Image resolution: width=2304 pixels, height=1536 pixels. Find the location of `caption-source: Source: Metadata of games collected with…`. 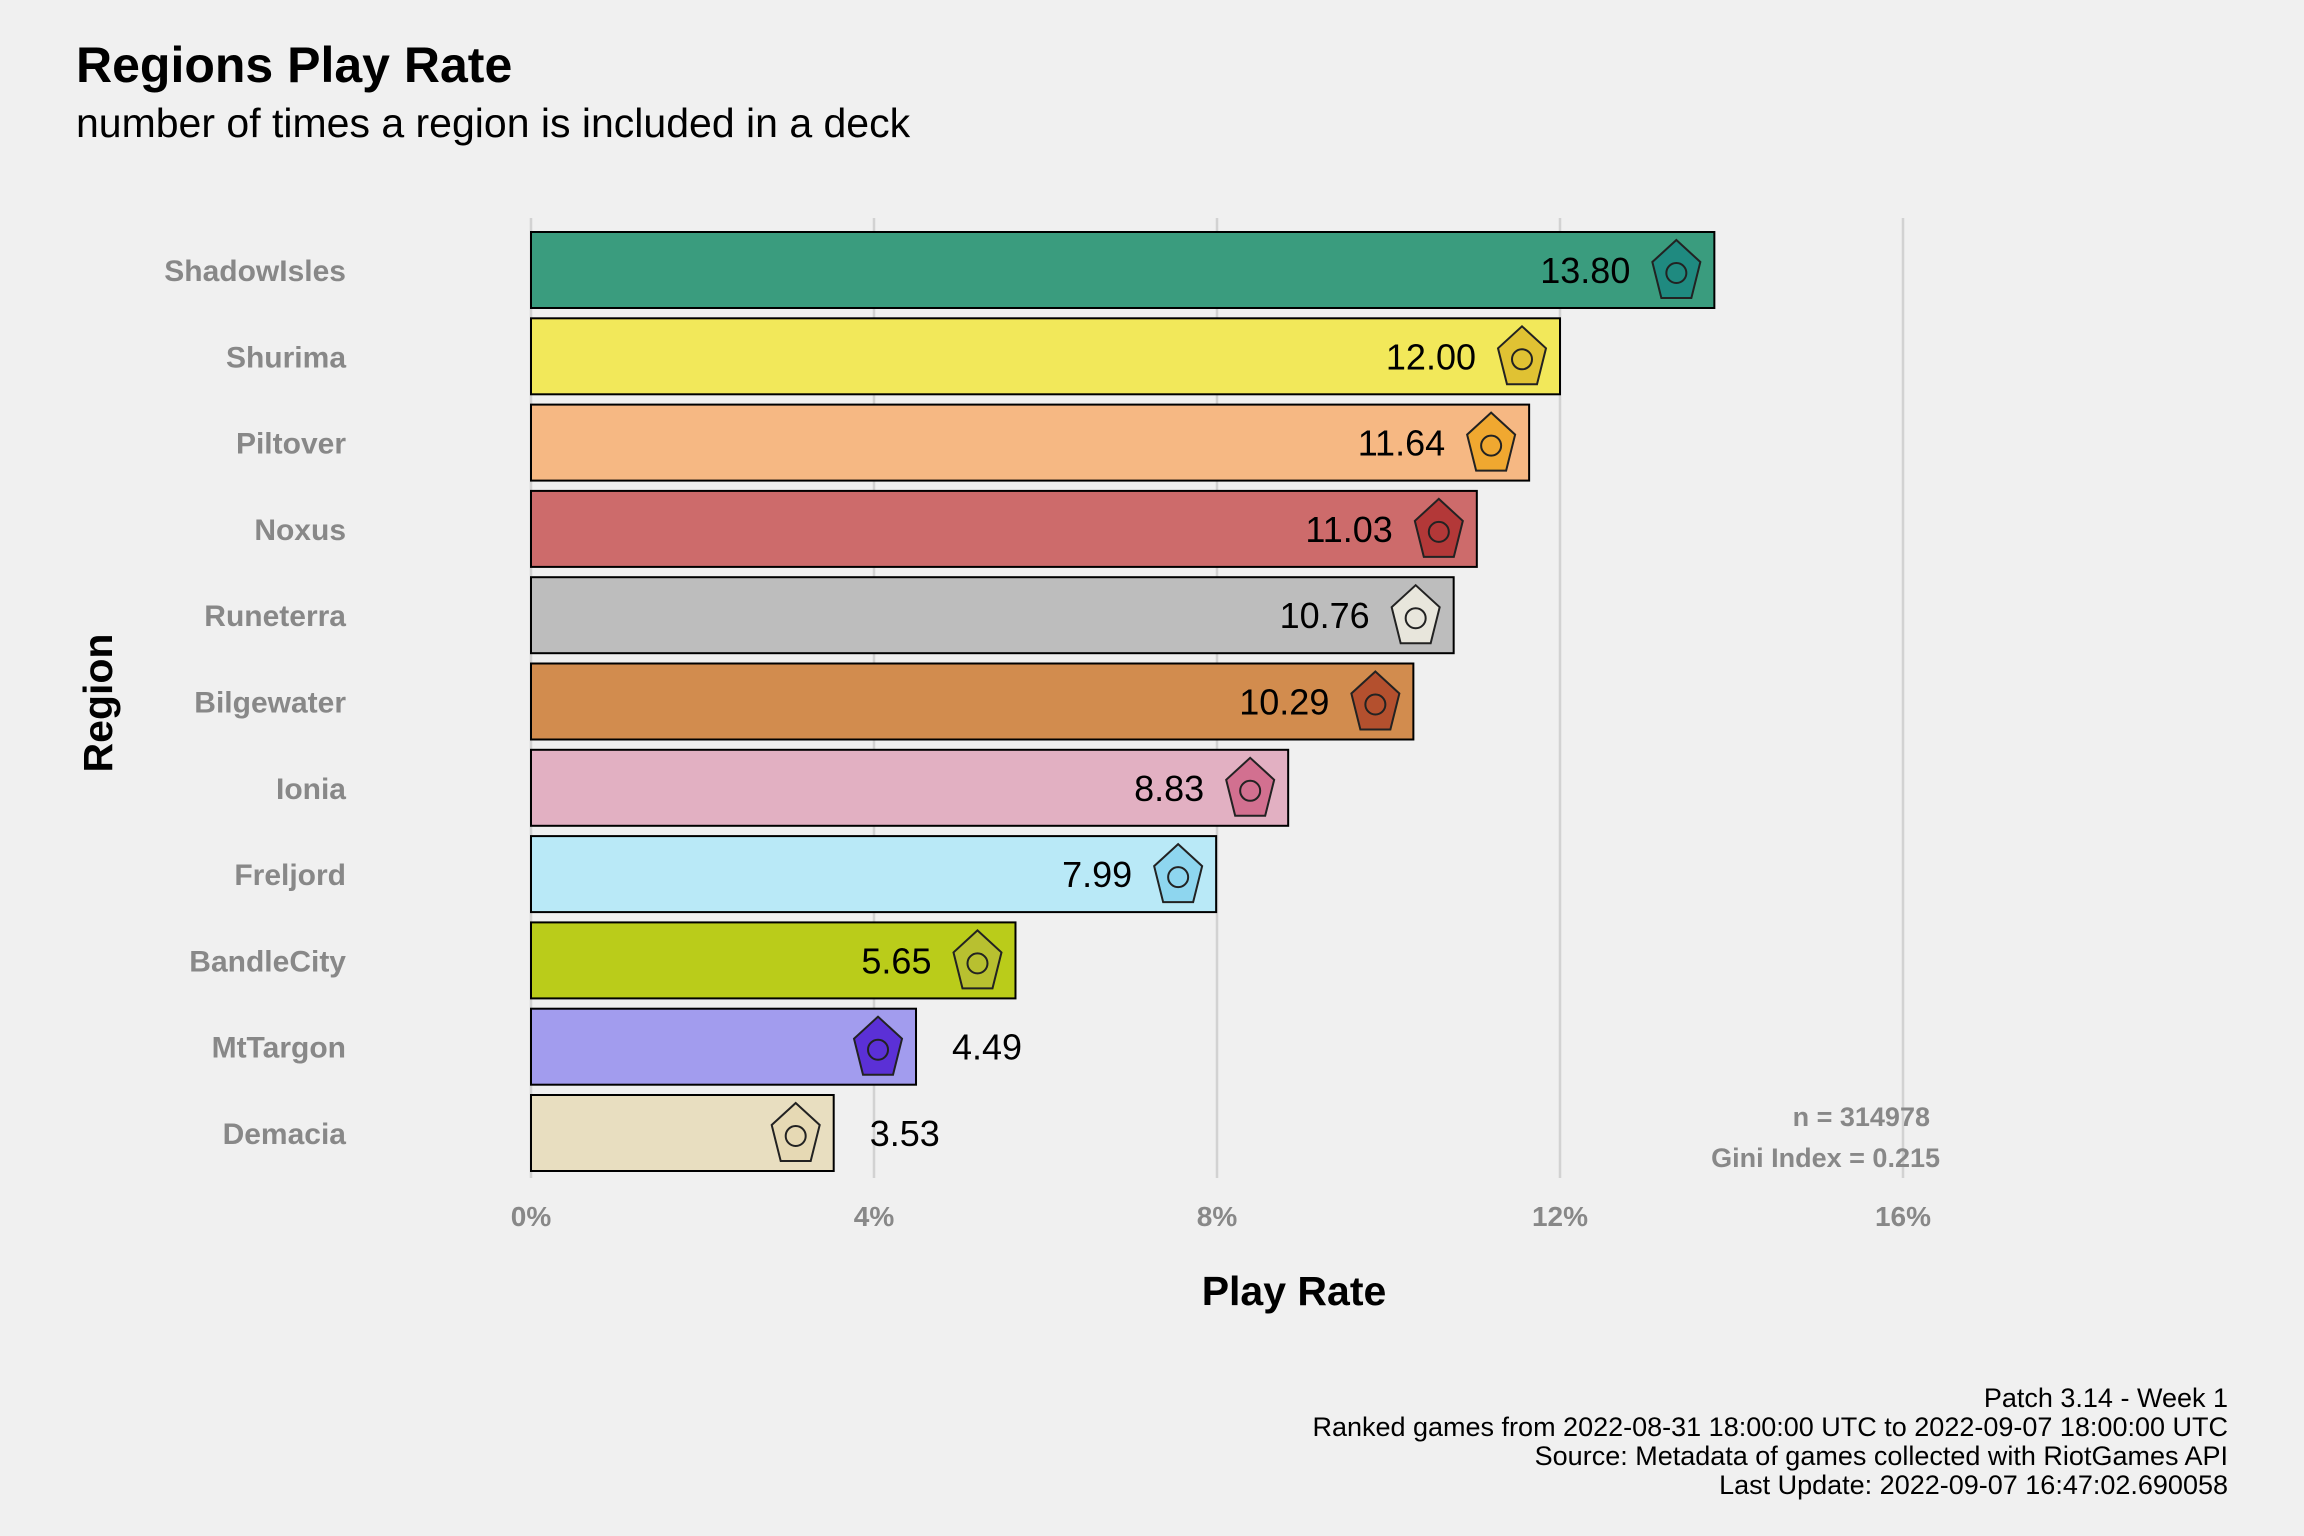

caption-source: Source: Metadata of games collected with… is located at coordinates (1881, 1456).